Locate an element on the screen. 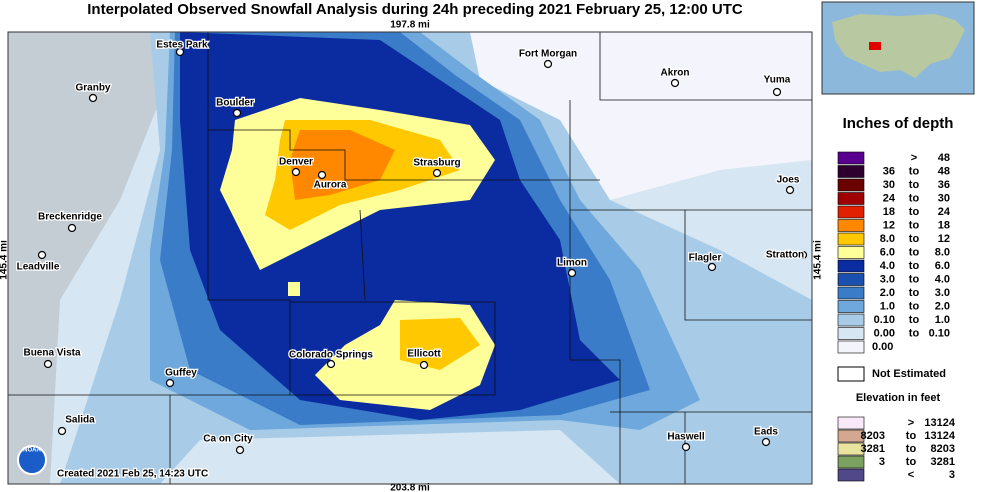  city-label: Fort Morgan is located at coordinates (548, 54).